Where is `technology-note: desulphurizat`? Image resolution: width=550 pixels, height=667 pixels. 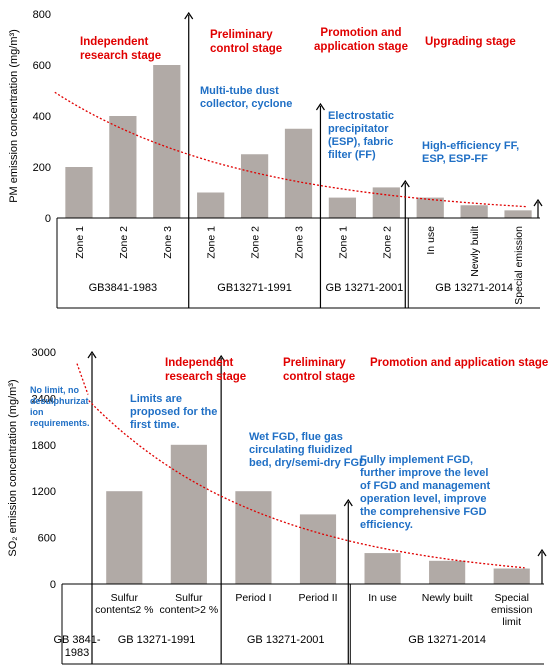
technology-note: desulphurizat is located at coordinates (59, 401).